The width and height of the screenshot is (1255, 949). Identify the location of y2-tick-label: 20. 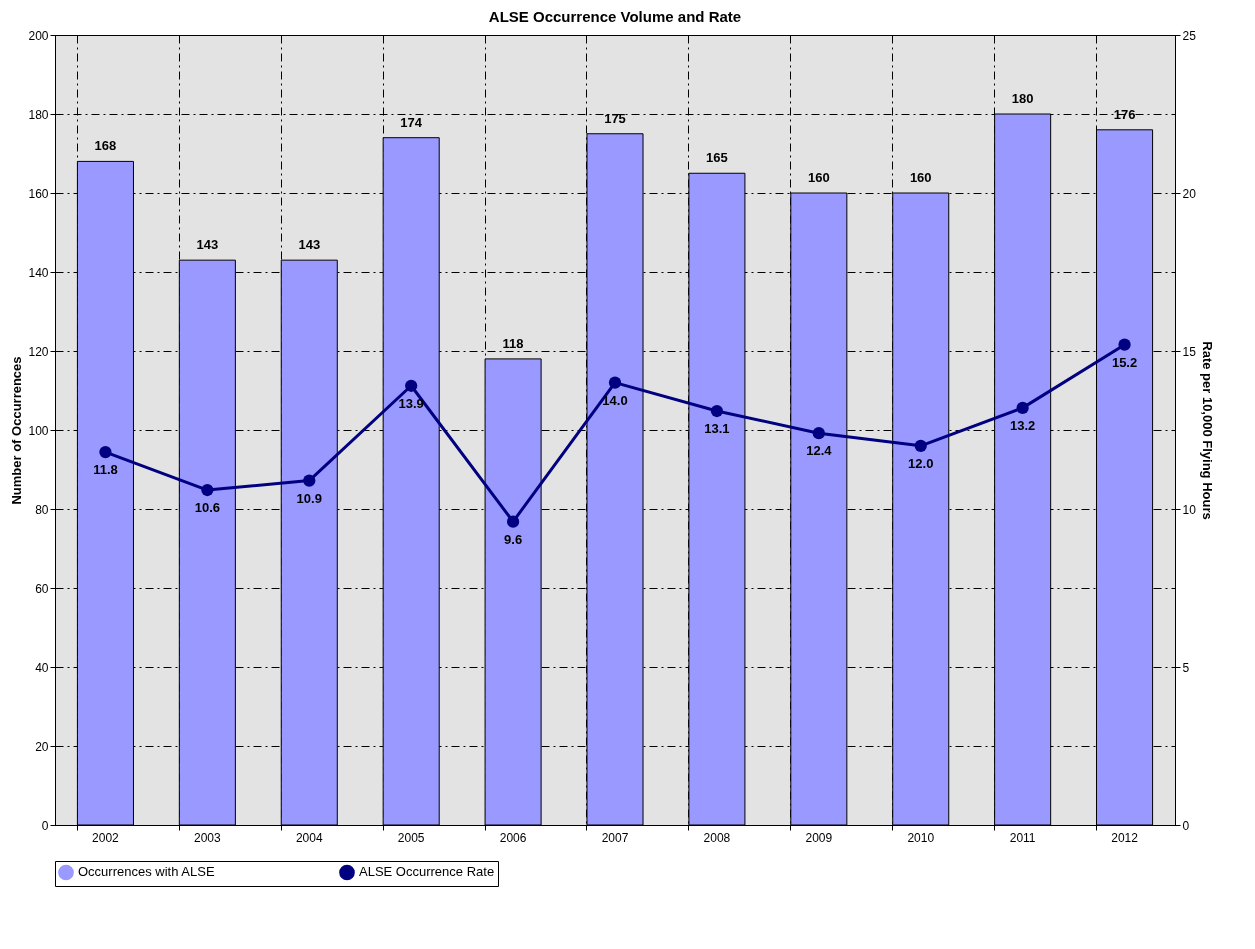
(1189, 193).